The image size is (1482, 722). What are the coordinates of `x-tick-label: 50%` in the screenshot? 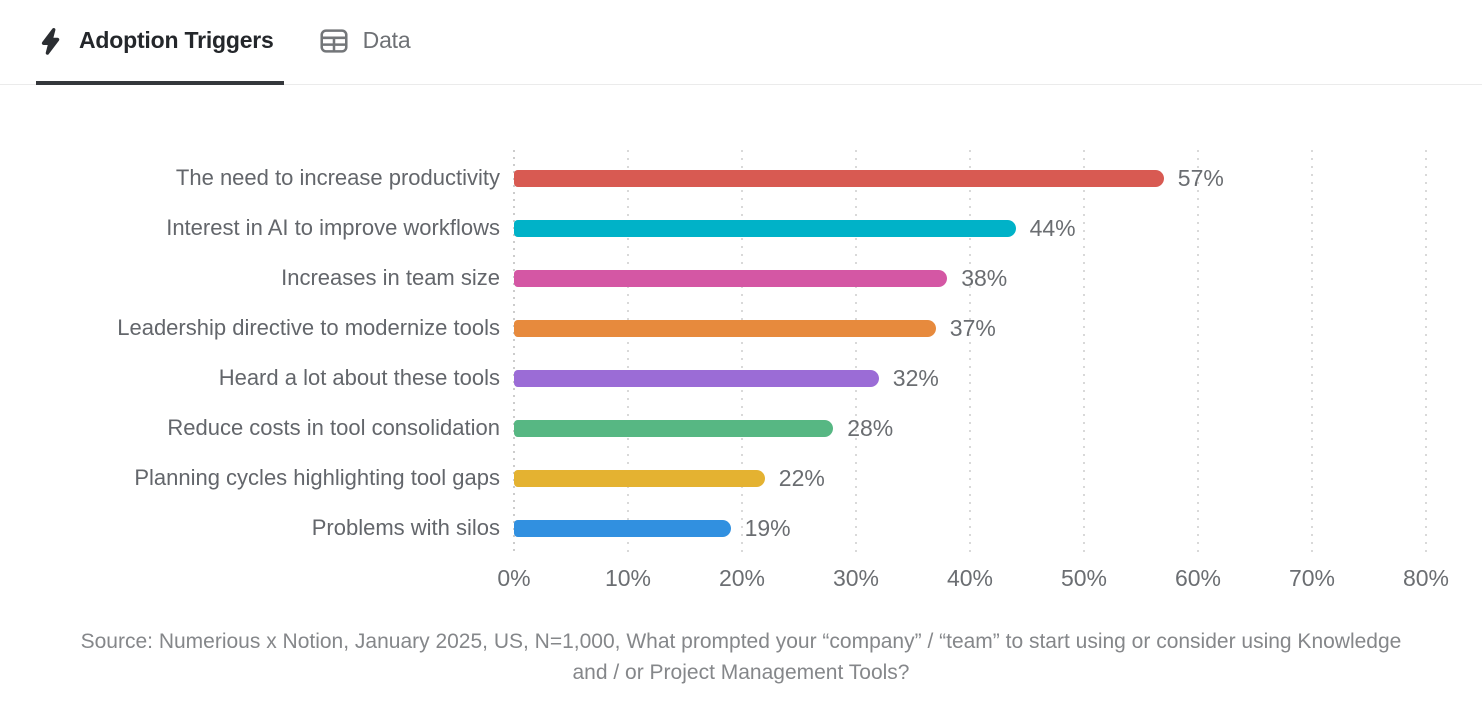 It's located at (1084, 578).